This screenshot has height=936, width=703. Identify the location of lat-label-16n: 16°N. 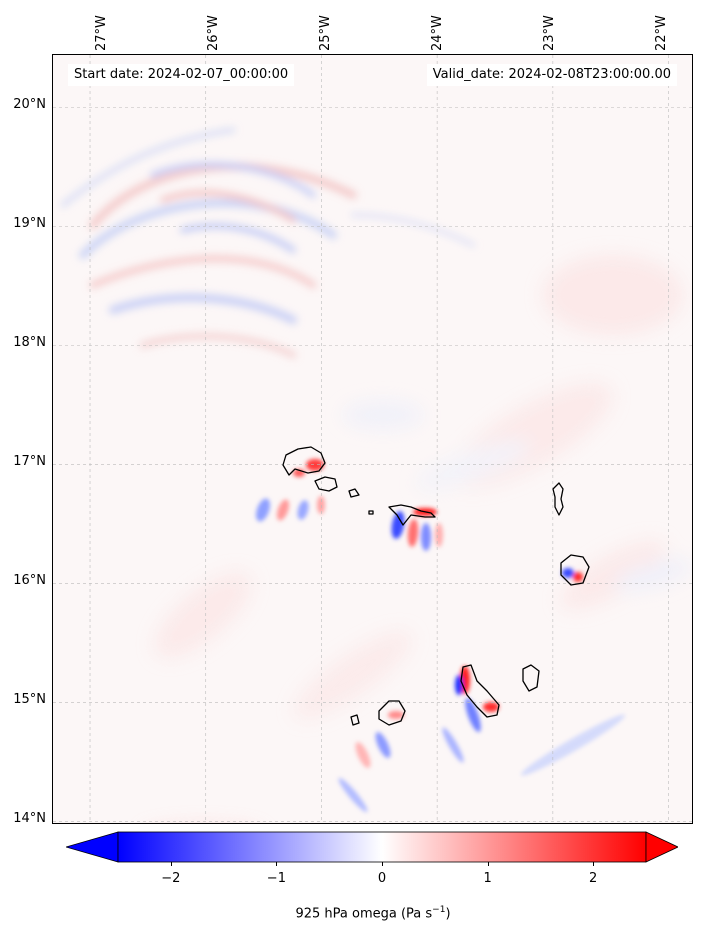
(29, 580).